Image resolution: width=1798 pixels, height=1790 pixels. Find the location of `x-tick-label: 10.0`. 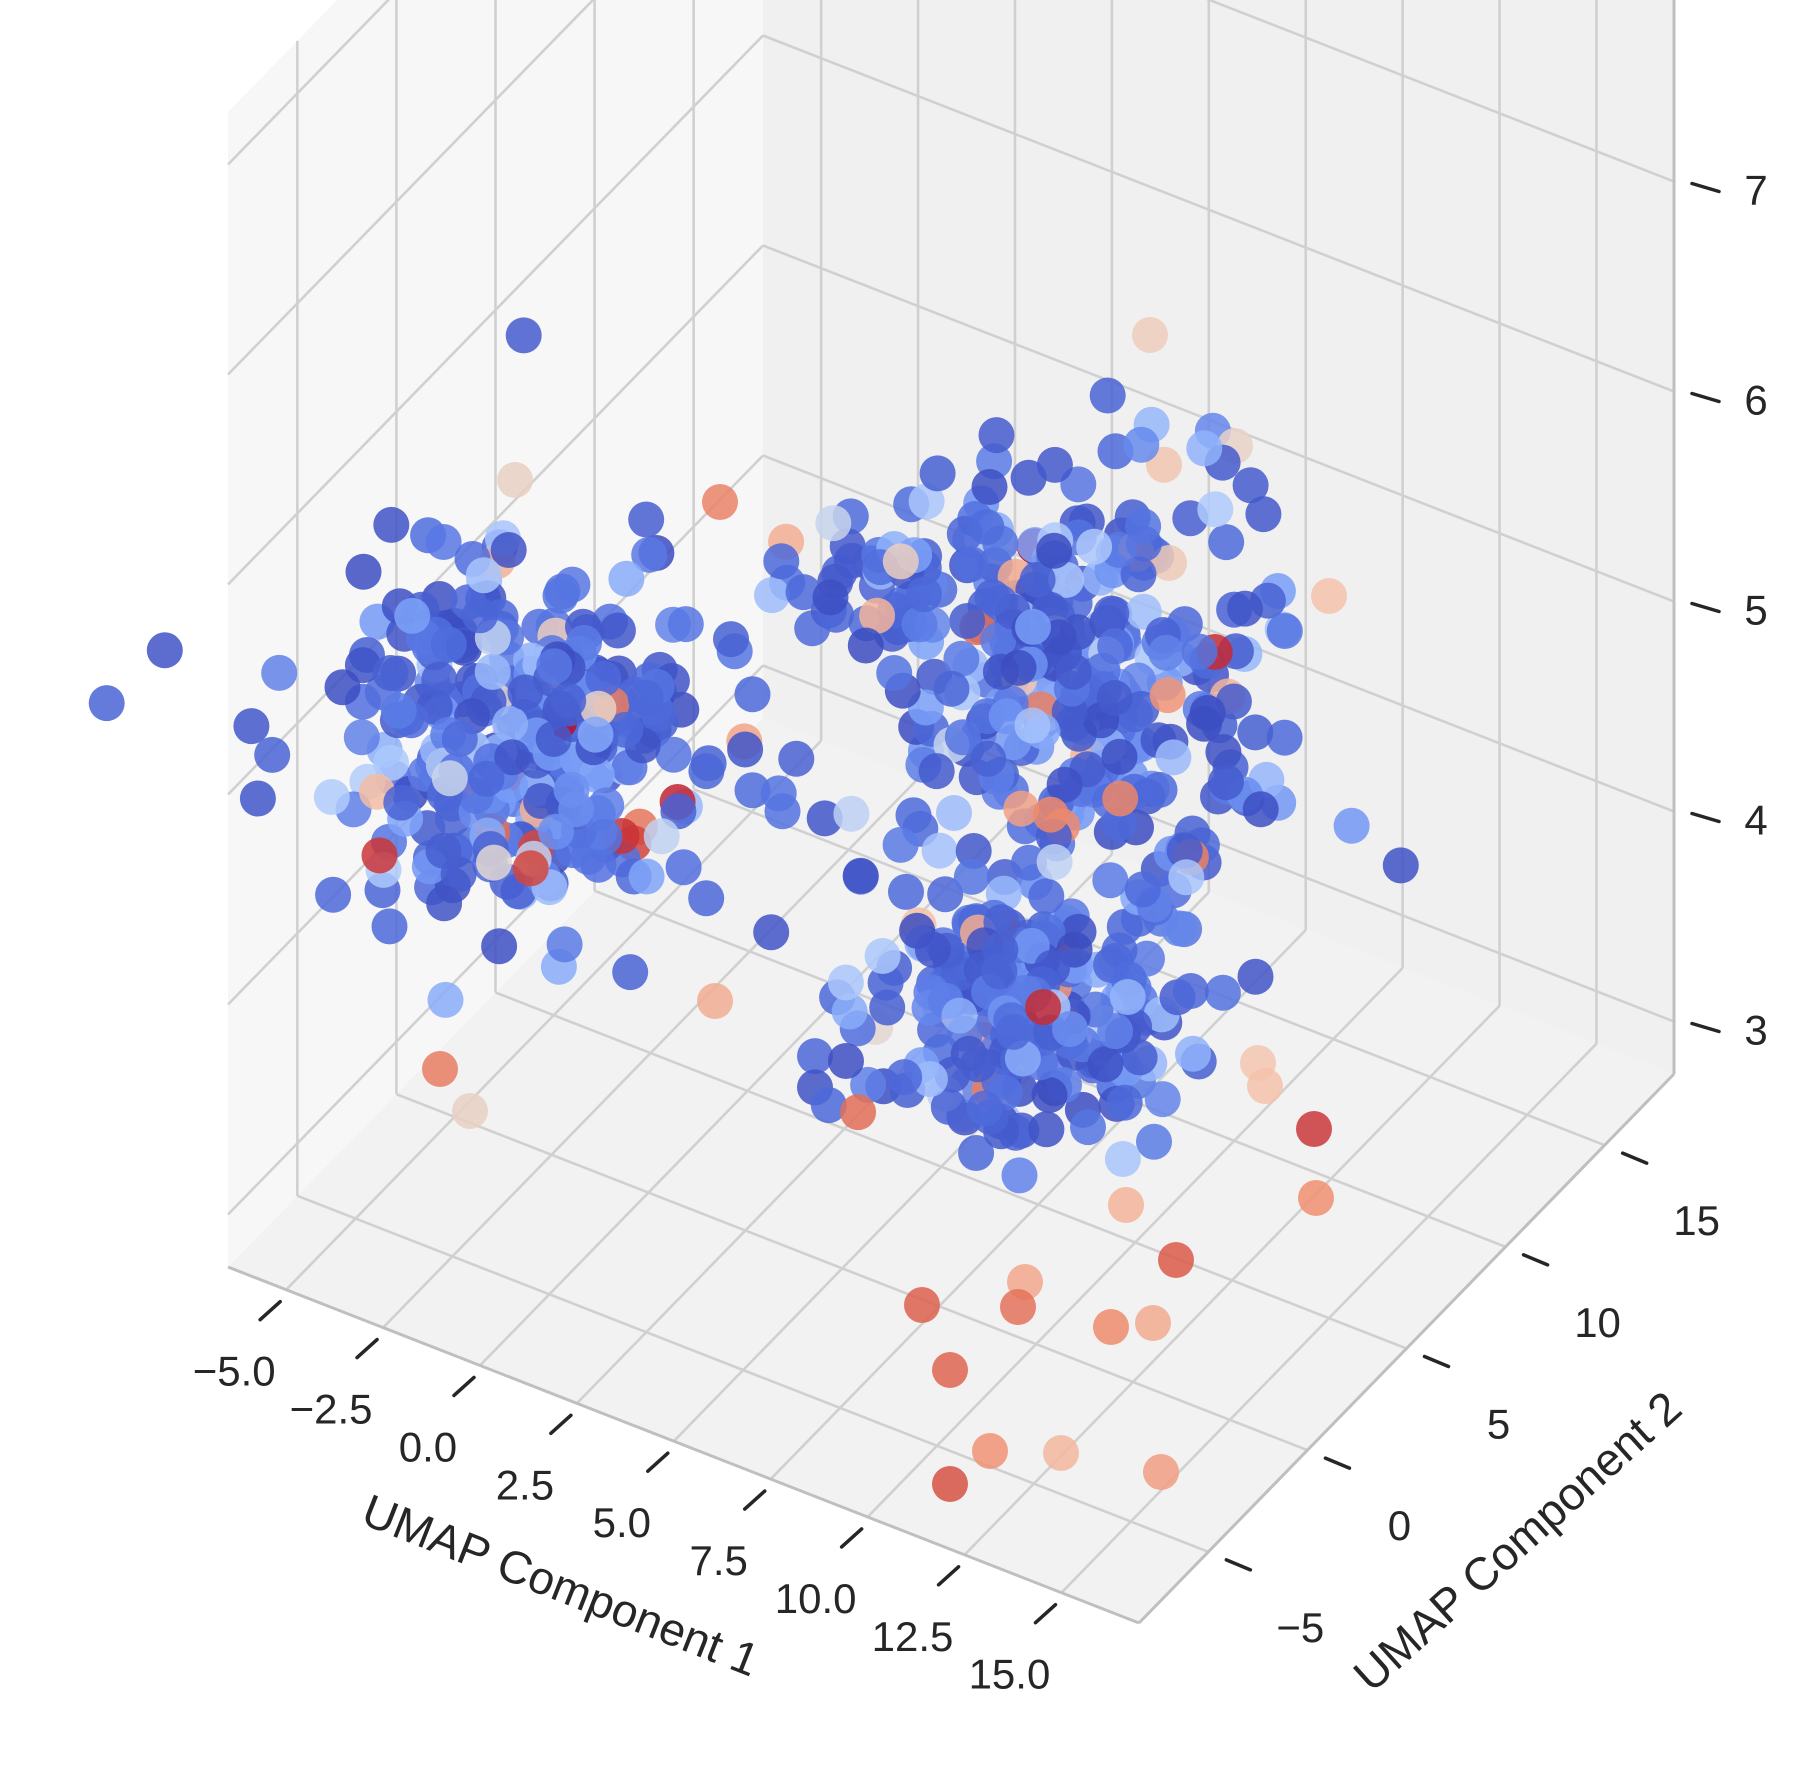

x-tick-label: 10.0 is located at coordinates (816, 1598).